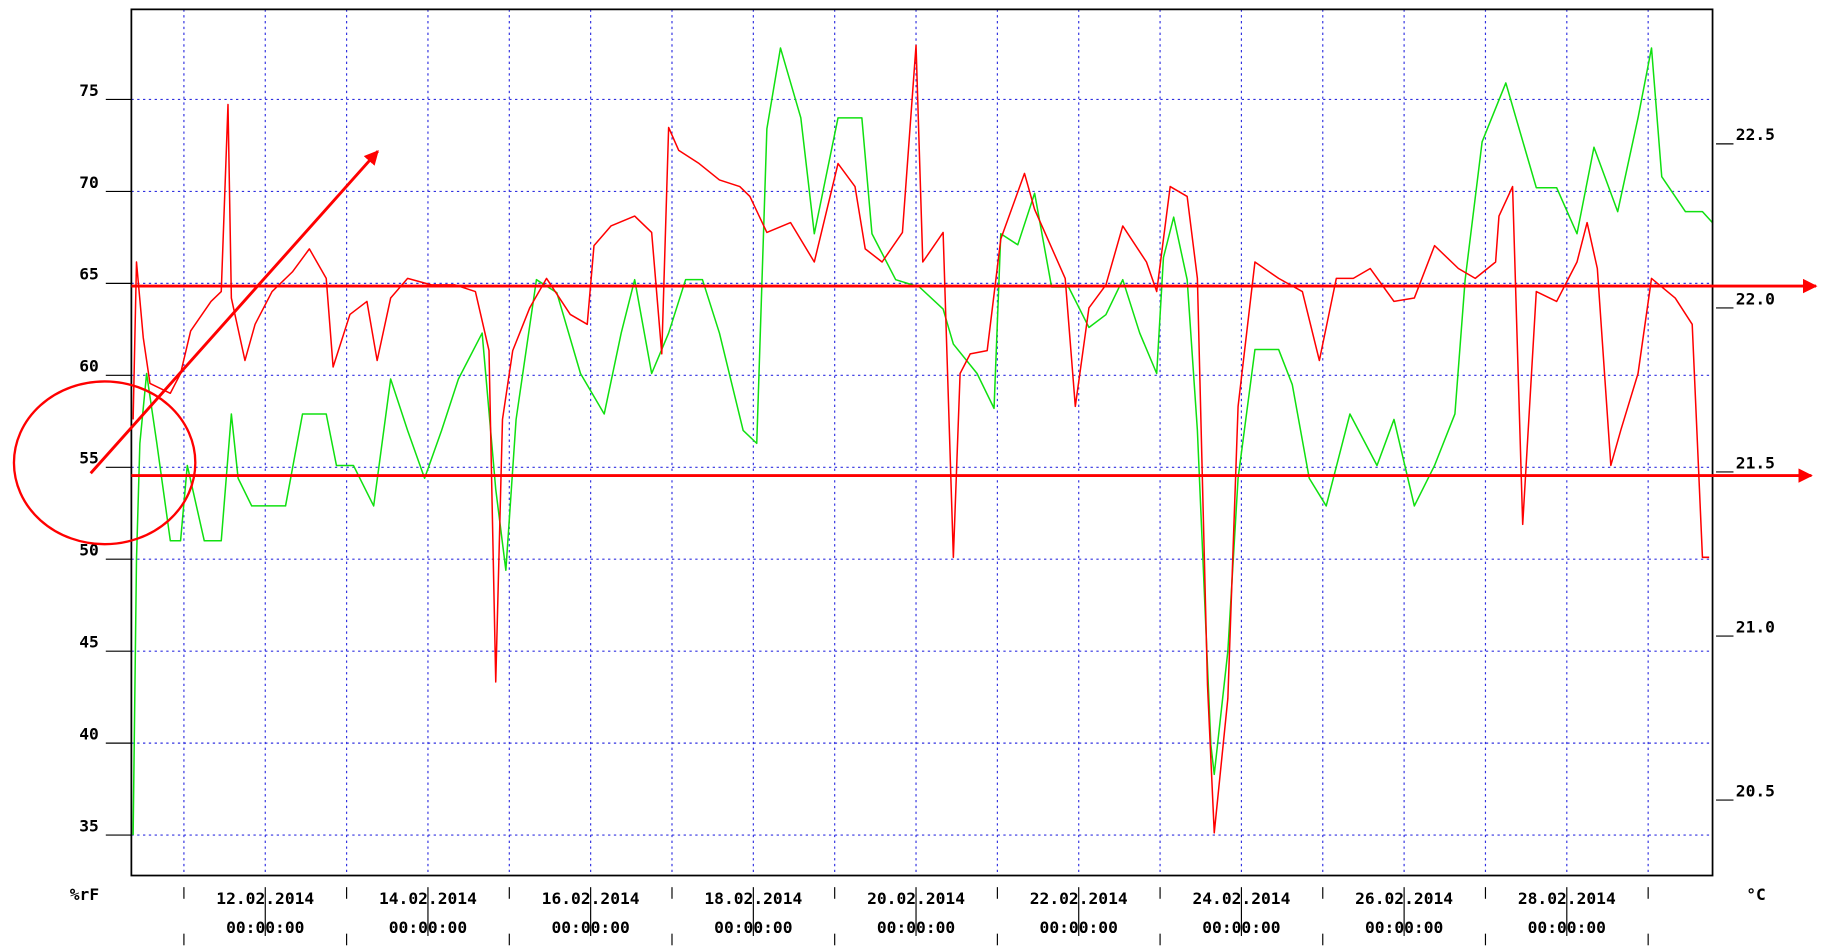 The image size is (1823, 950). What do you see at coordinates (1755, 790) in the screenshot?
I see `y2-tick-label: 20.5` at bounding box center [1755, 790].